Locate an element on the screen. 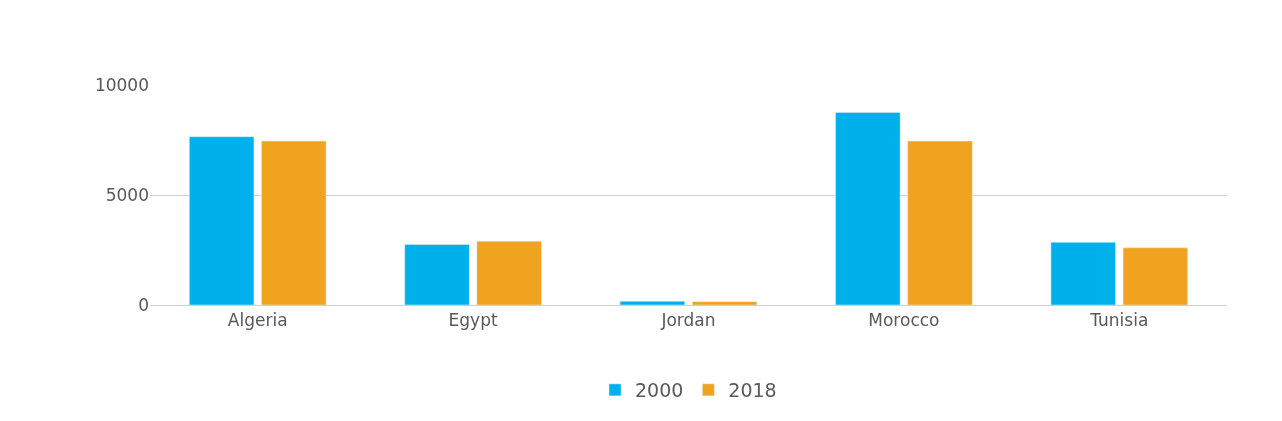  y-tick-label: 10000 is located at coordinates (121, 84).